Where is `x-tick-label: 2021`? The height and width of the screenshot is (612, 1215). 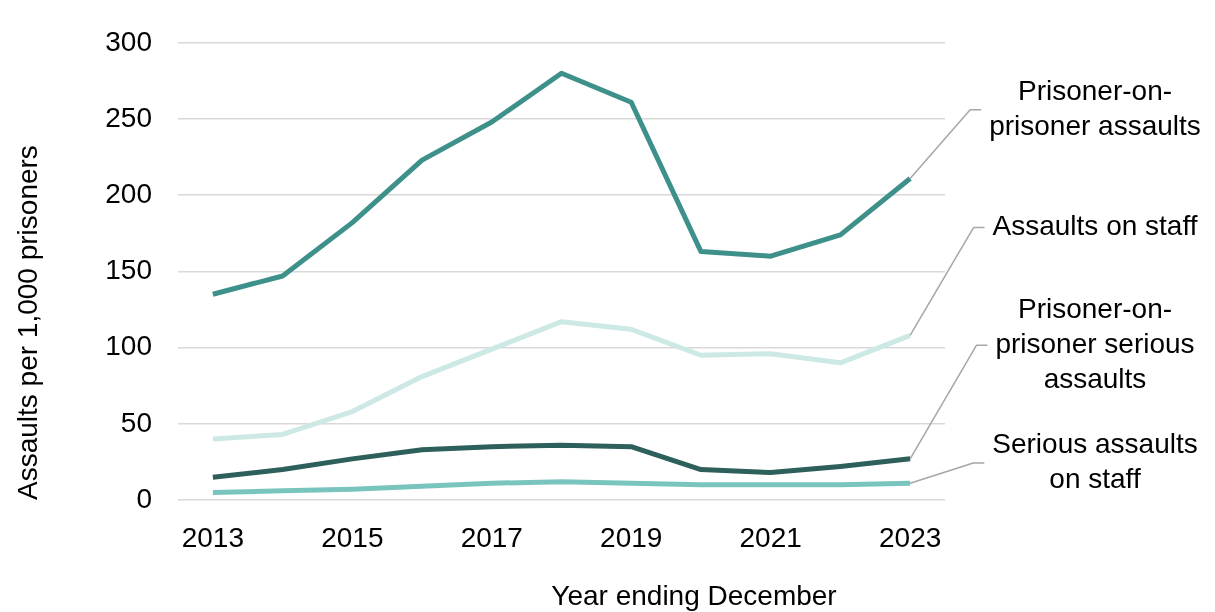 x-tick-label: 2021 is located at coordinates (770, 537).